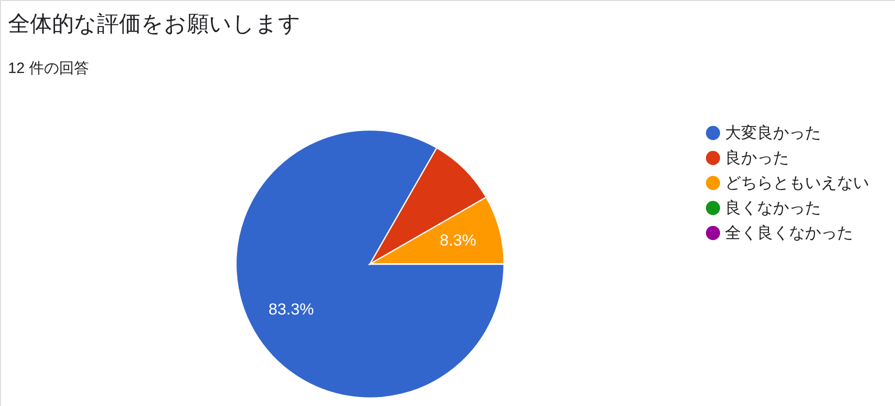  Describe the element at coordinates (797, 183) in the screenshot. I see `legend-label: どちらともいえない` at that location.